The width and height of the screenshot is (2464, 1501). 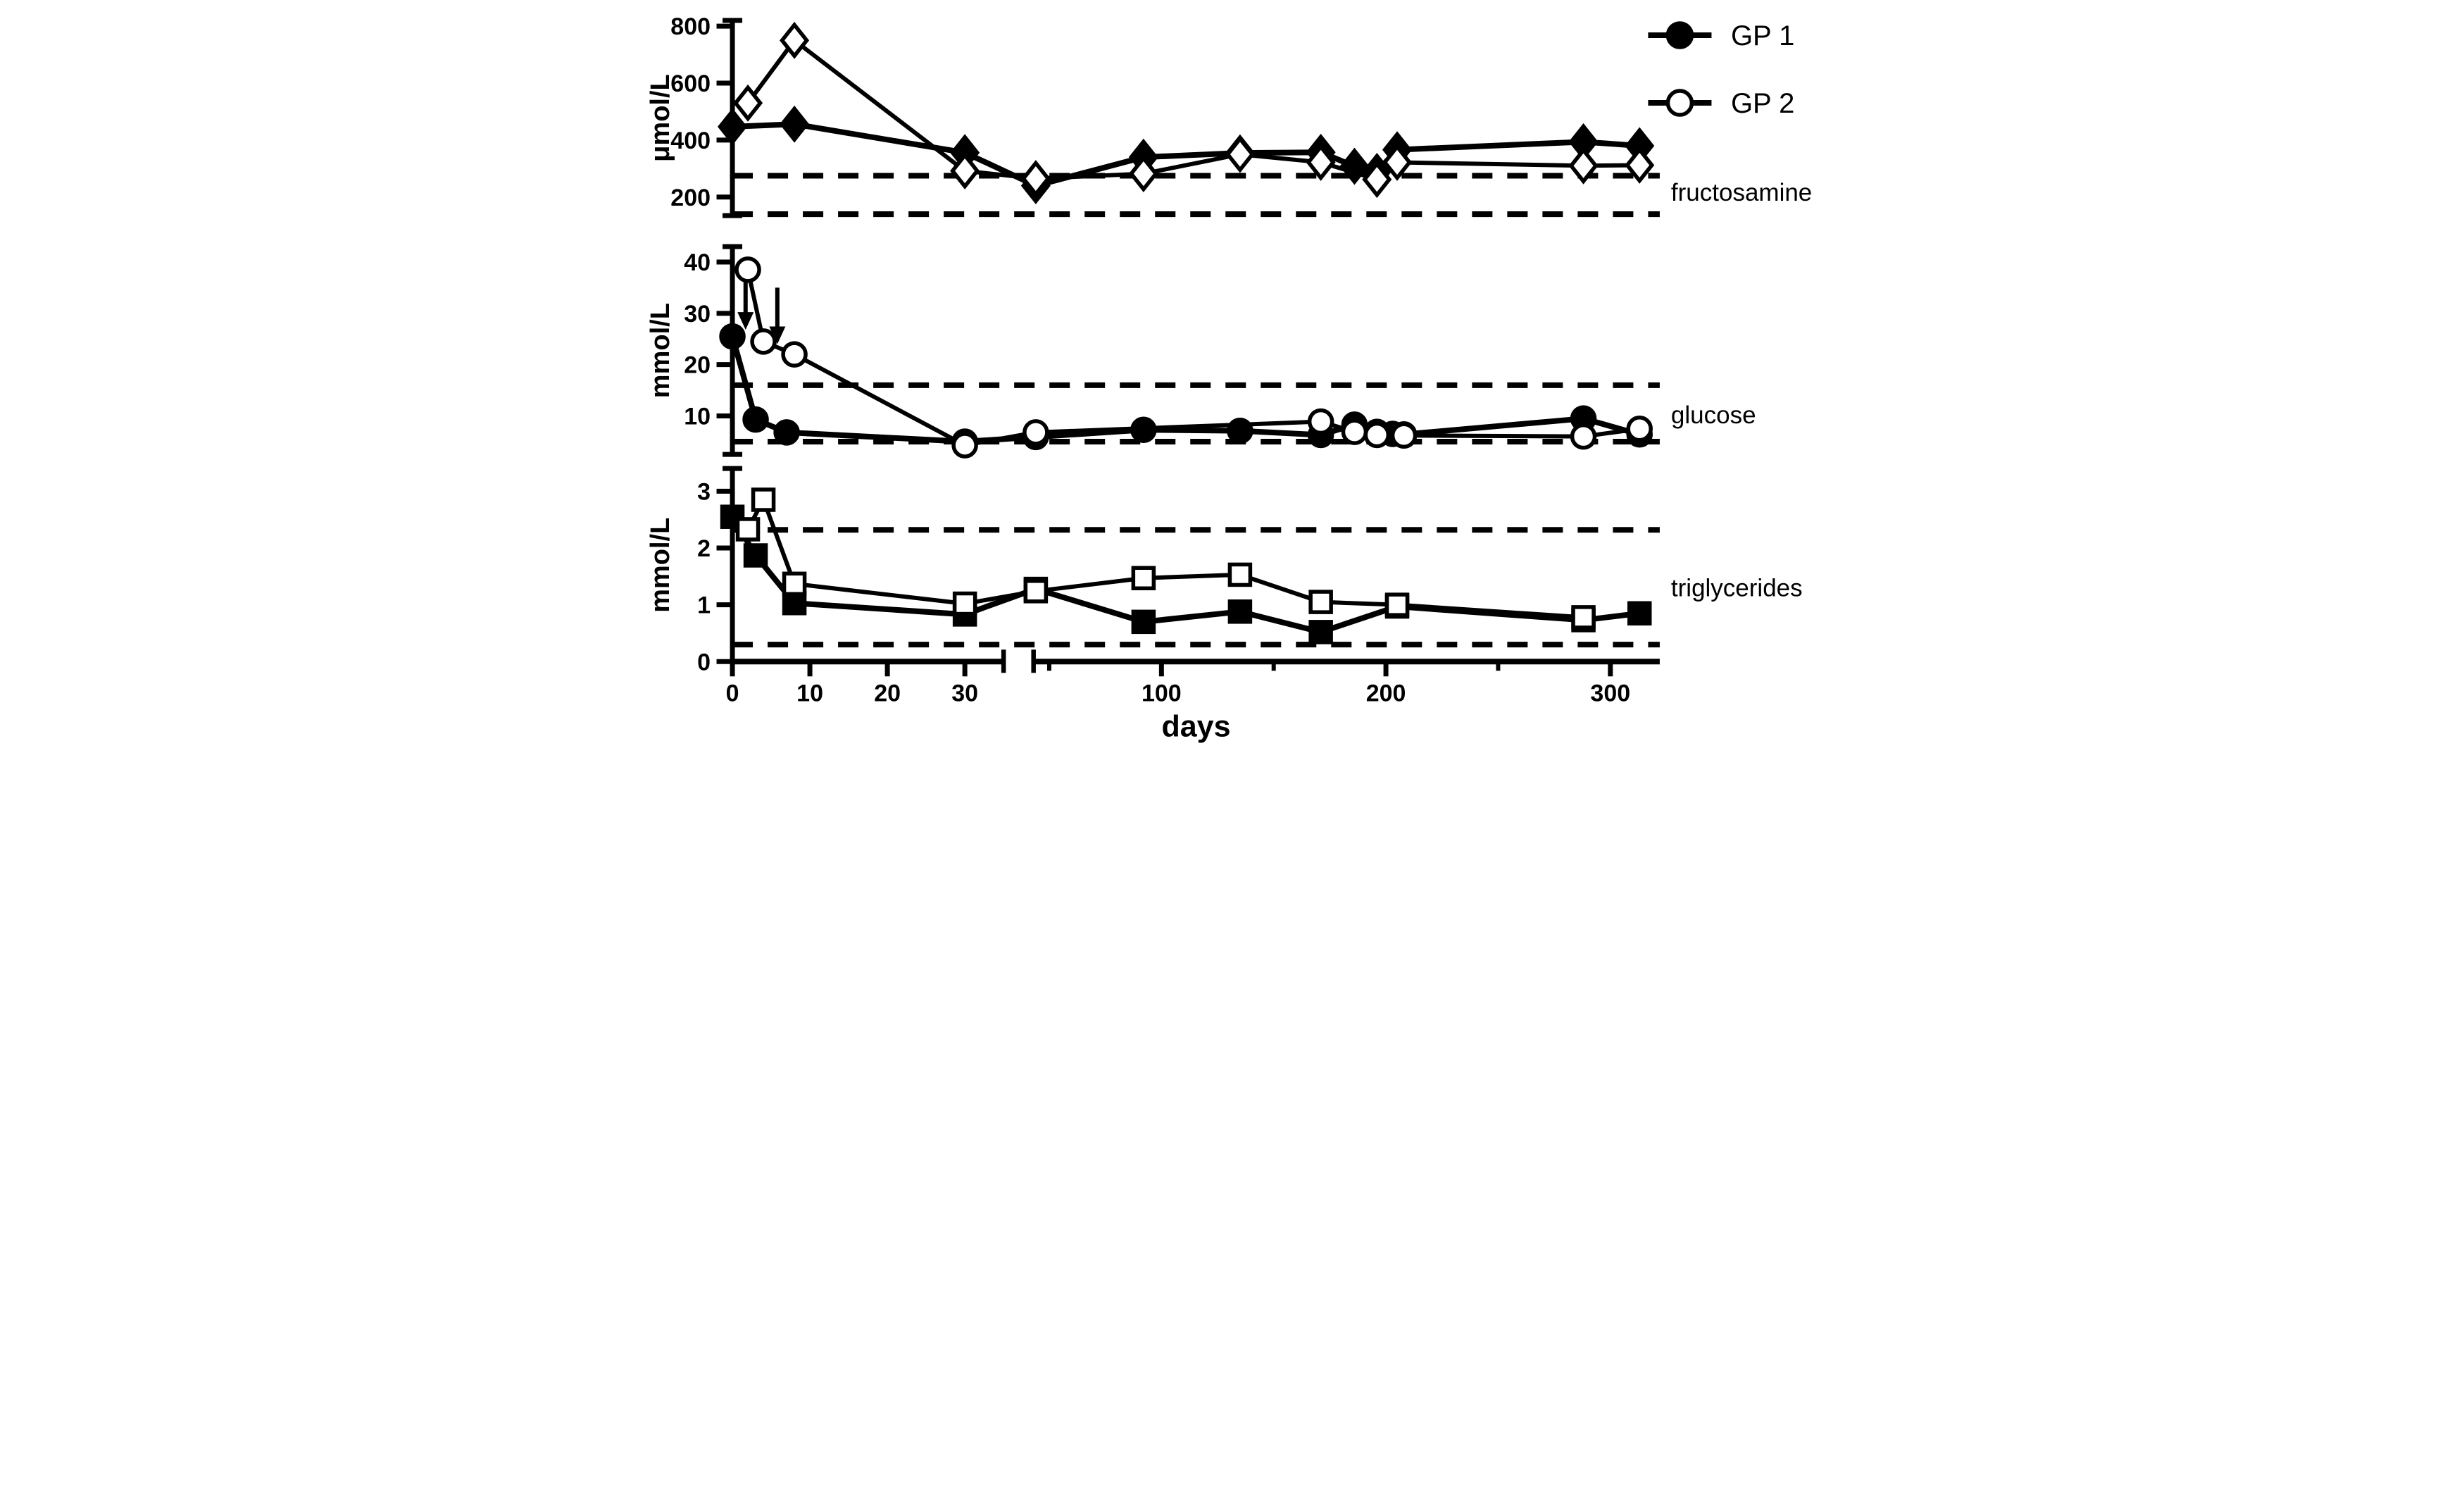 I want to click on glucose-y-axis-label: mmol/L, so click(x=660, y=350).